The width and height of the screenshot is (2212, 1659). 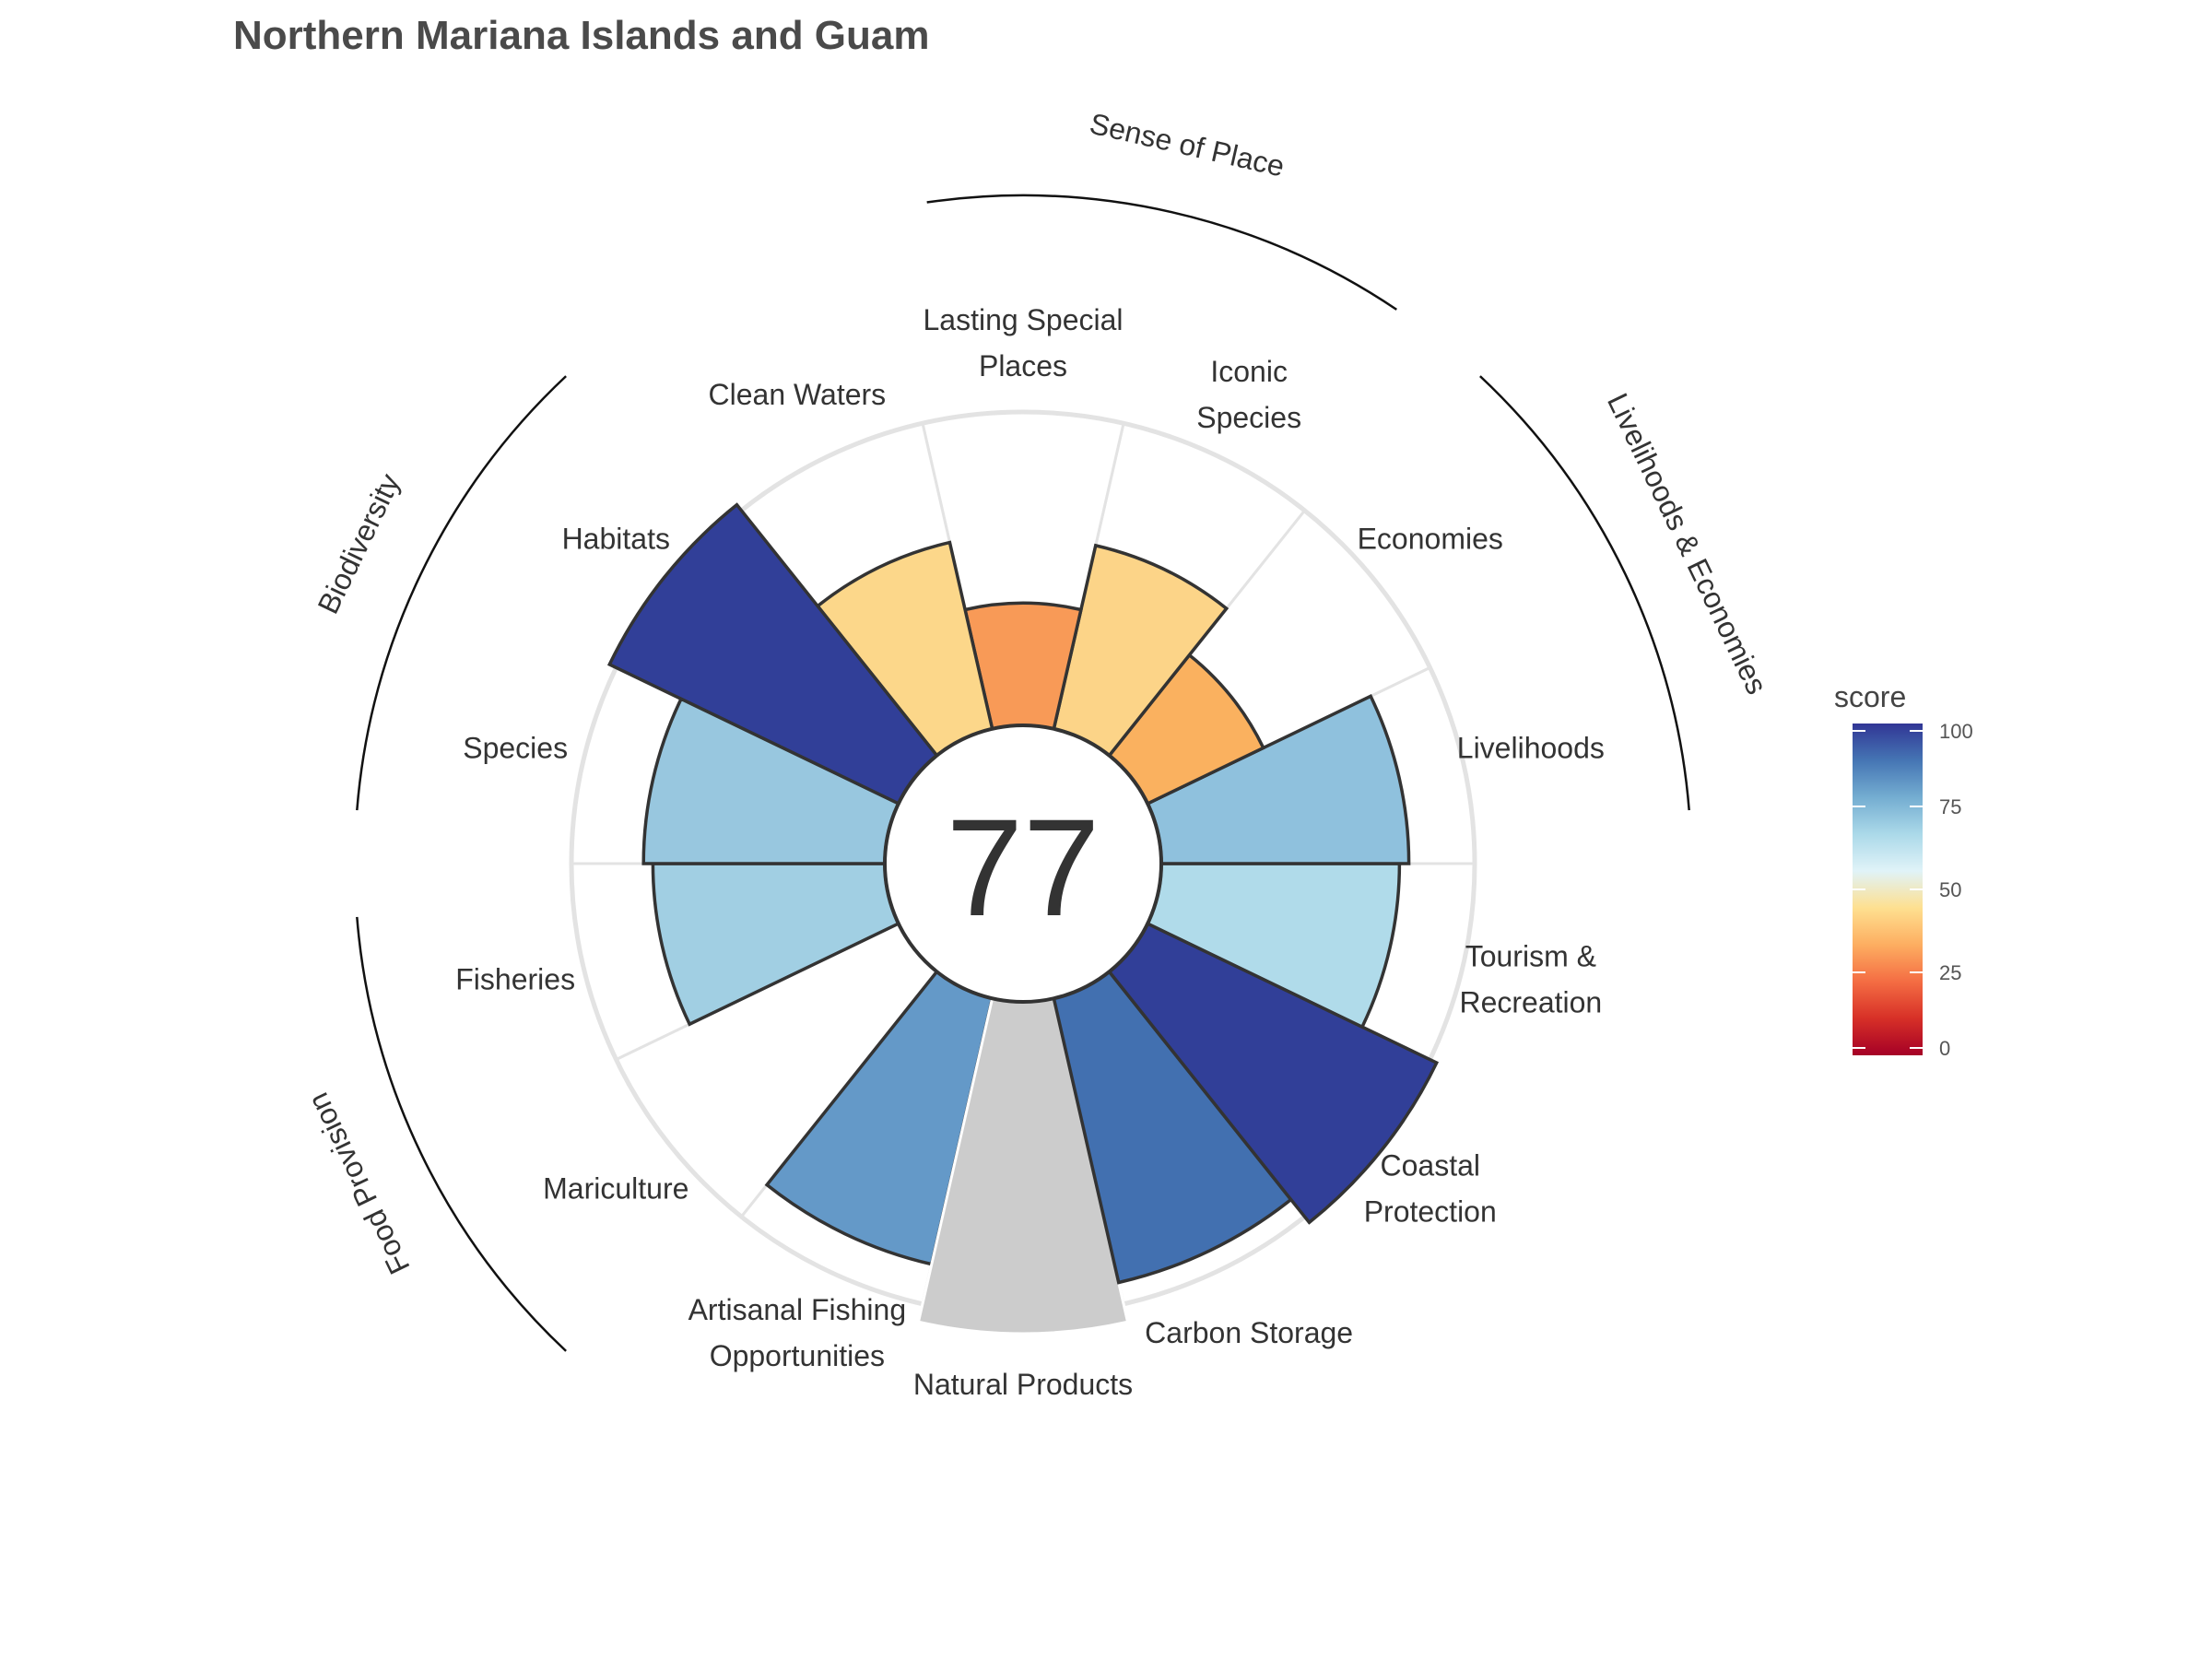 What do you see at coordinates (515, 979) in the screenshot?
I see `petal-label-fisheries: Fisheries` at bounding box center [515, 979].